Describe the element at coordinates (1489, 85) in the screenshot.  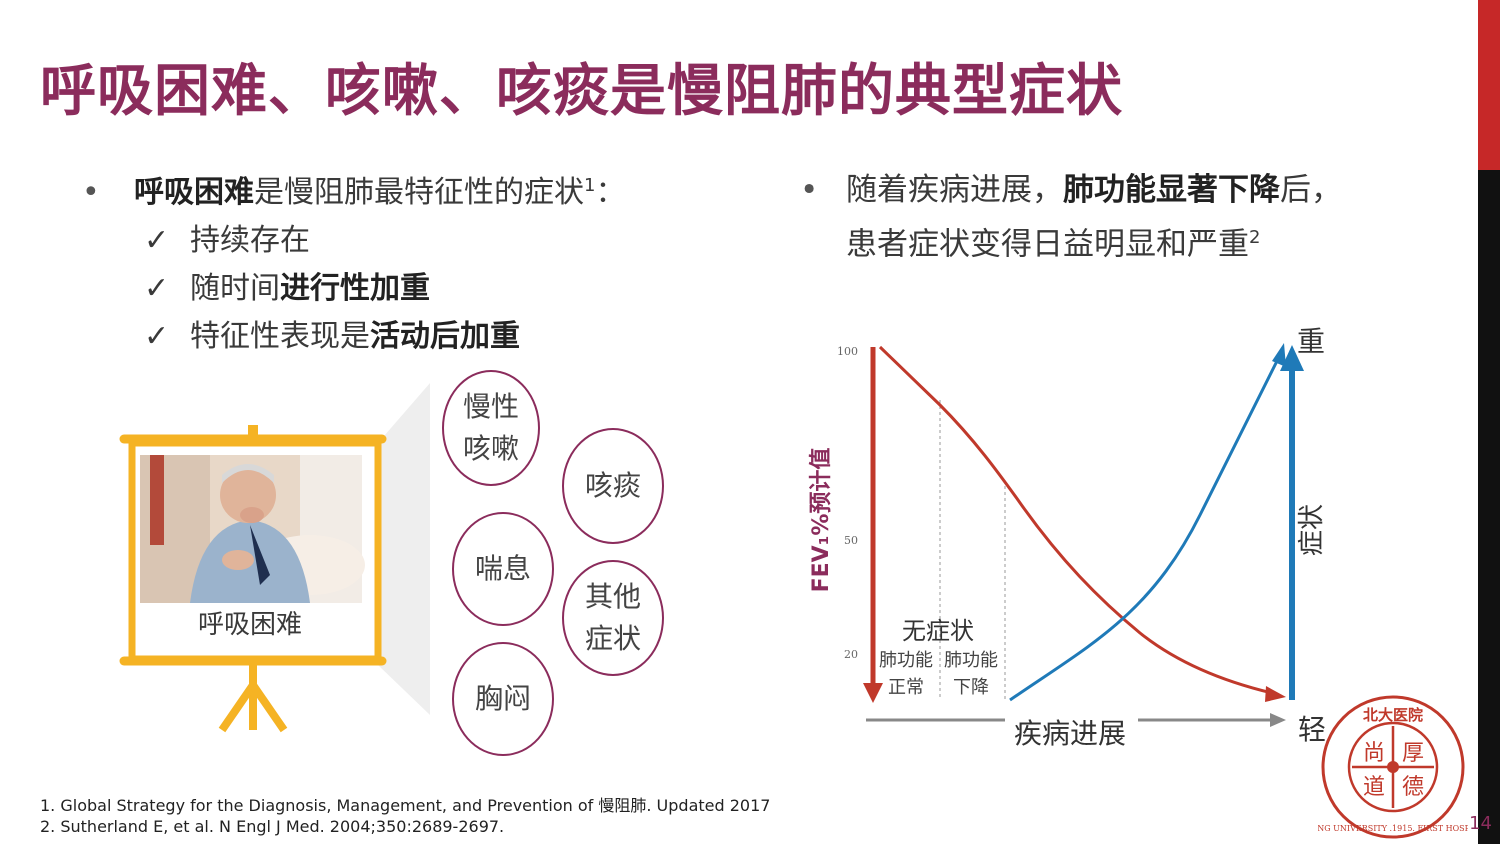
I see `accent-bar-red` at that location.